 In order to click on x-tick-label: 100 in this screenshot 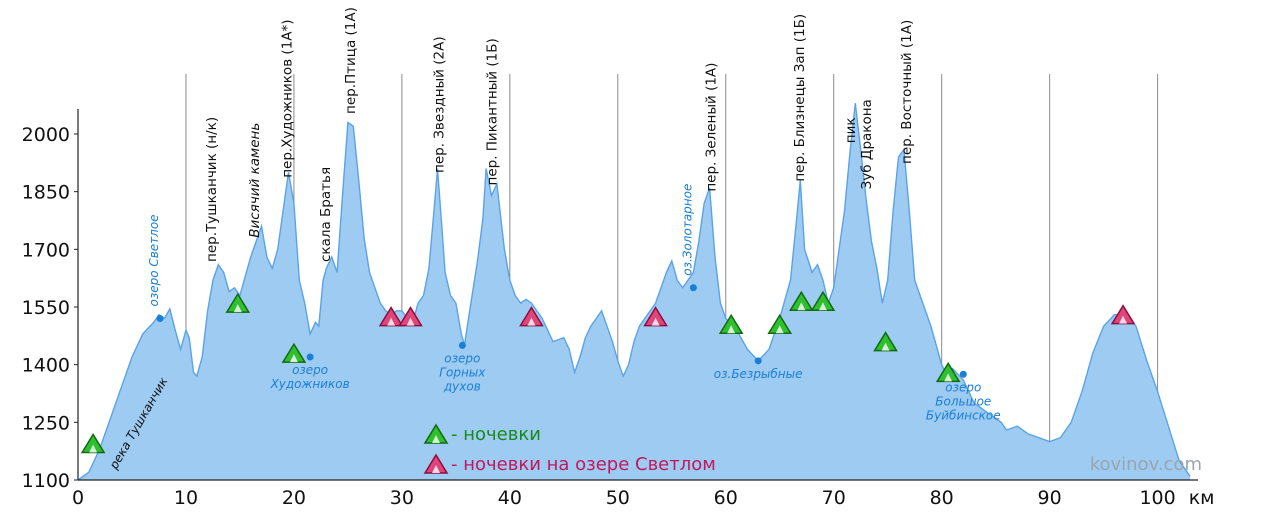, I will do `click(1157, 498)`.